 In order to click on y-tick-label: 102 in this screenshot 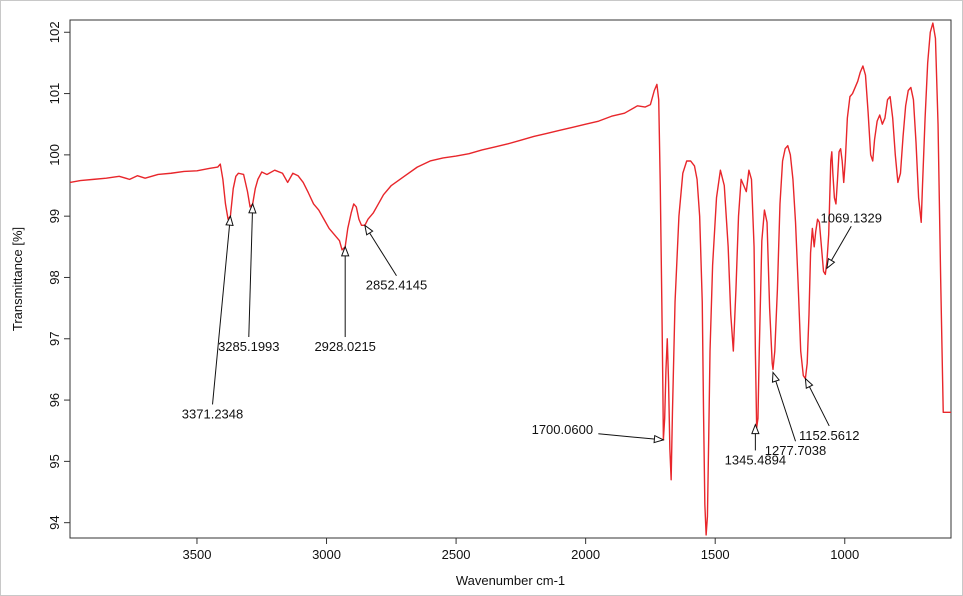, I will do `click(54, 32)`.